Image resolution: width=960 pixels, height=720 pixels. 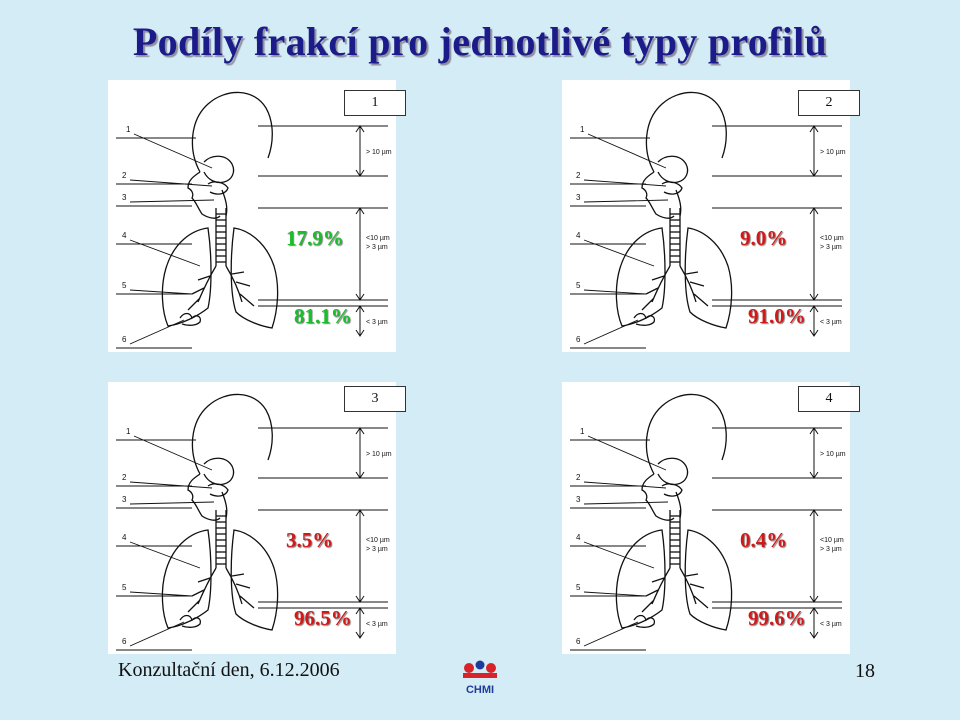 I want to click on chmi-logo: CHMI, so click(x=480, y=678).